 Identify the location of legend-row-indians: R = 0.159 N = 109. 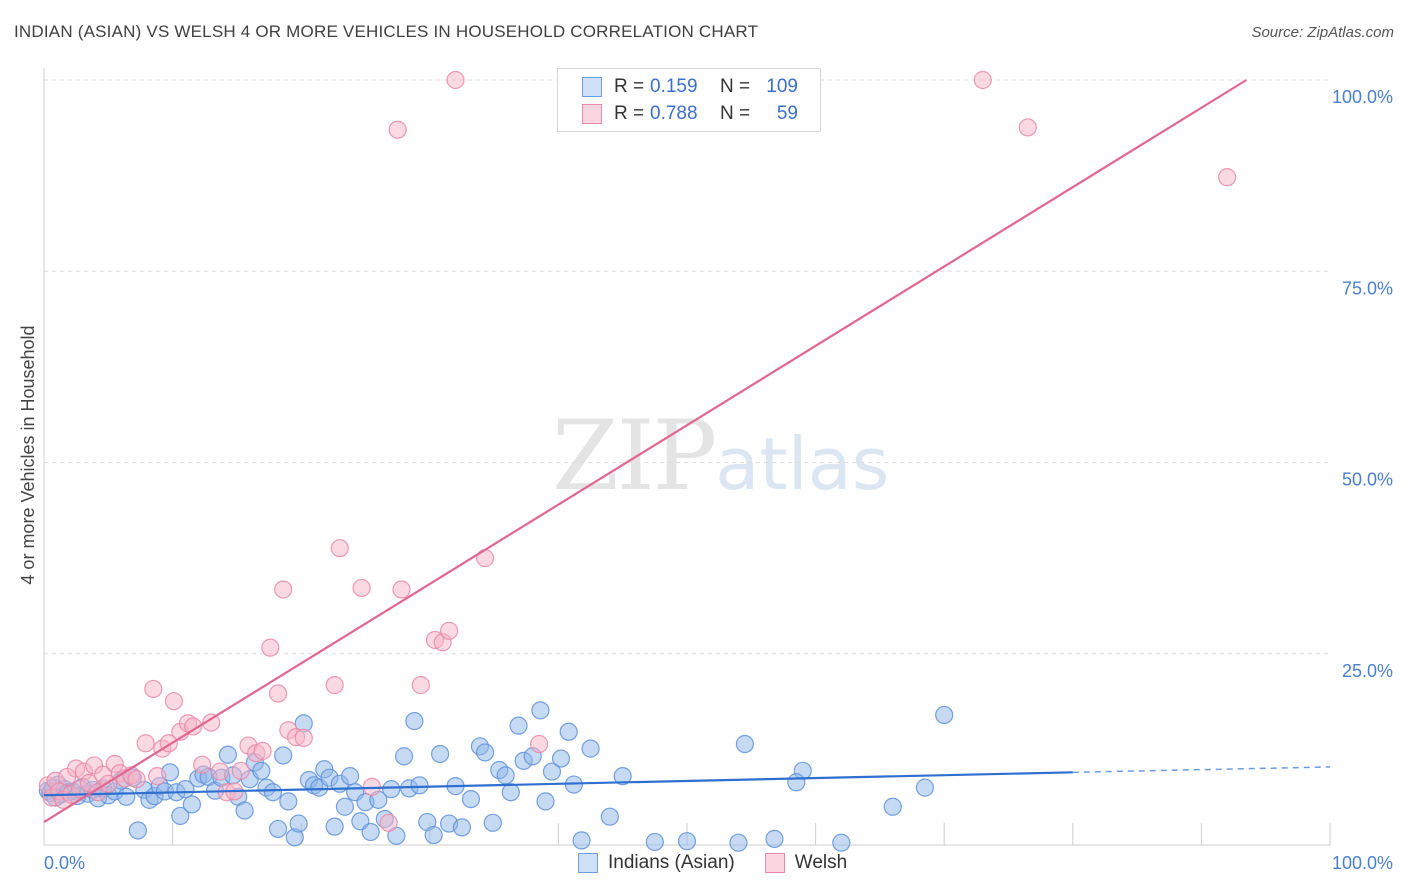
(690, 87).